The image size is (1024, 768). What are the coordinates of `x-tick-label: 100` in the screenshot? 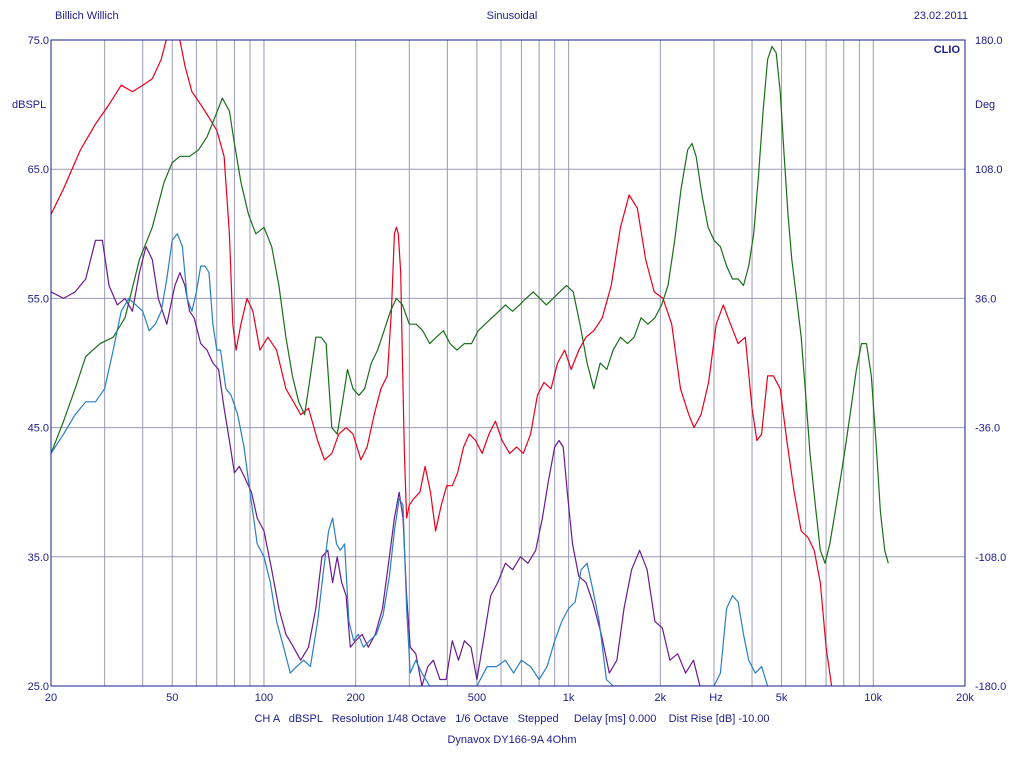 It's located at (264, 698).